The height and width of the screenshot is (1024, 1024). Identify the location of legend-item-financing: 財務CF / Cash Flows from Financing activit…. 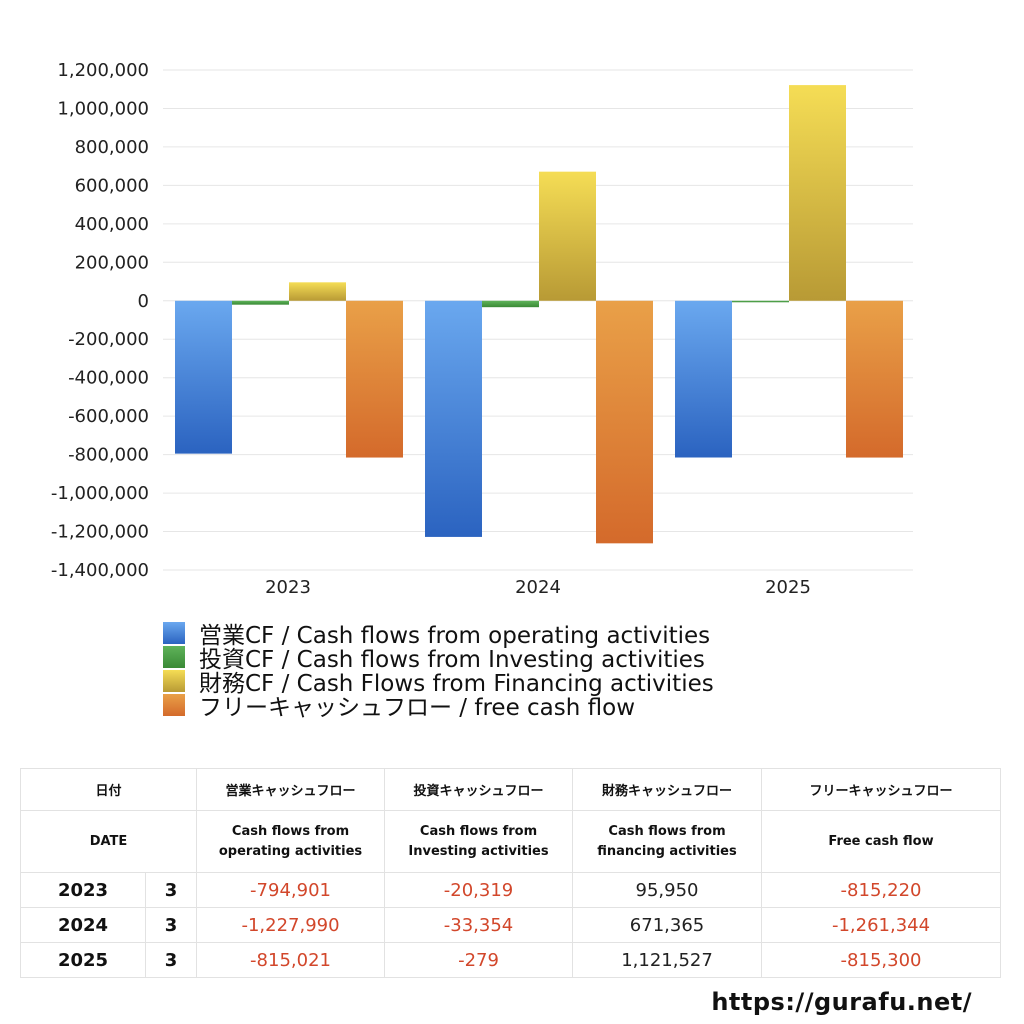
(438, 683).